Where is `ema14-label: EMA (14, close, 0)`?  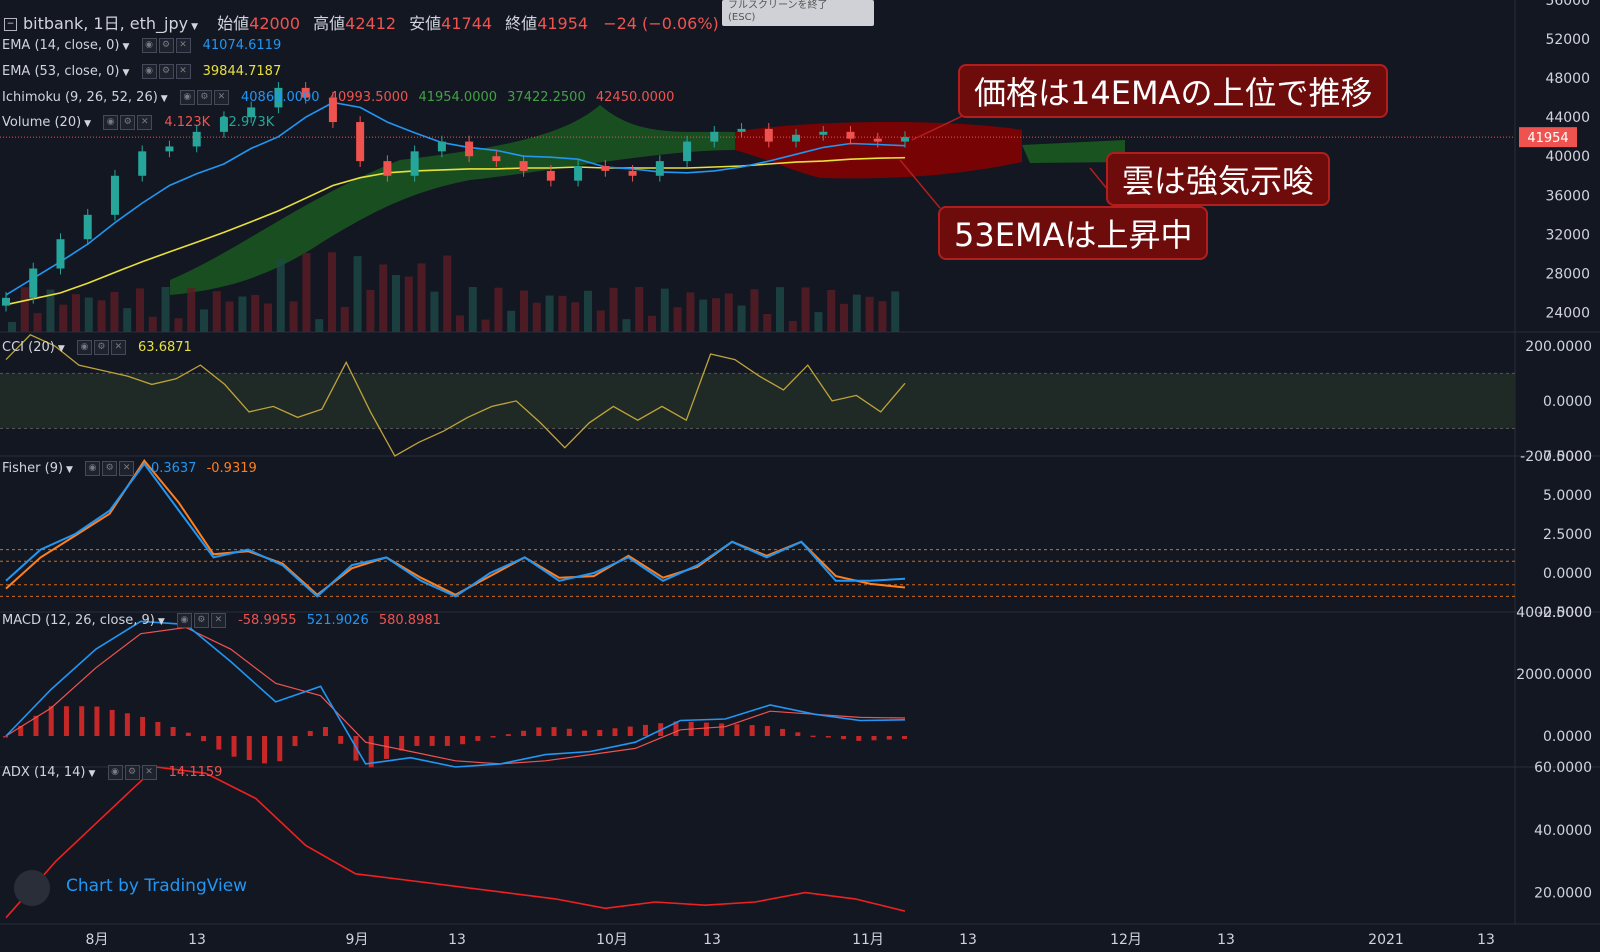
ema14-label: EMA (14, close, 0) is located at coordinates (61, 45).